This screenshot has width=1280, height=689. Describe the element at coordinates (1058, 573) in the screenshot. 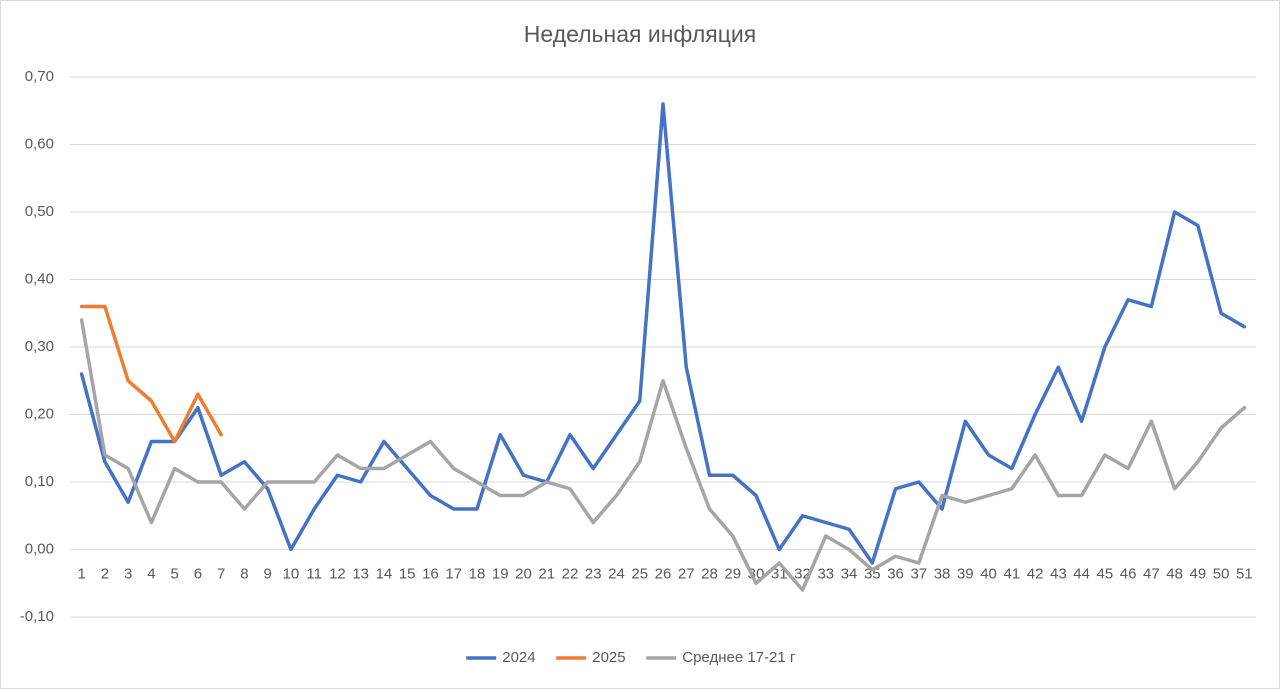

I see `x-tick-label: 43` at that location.